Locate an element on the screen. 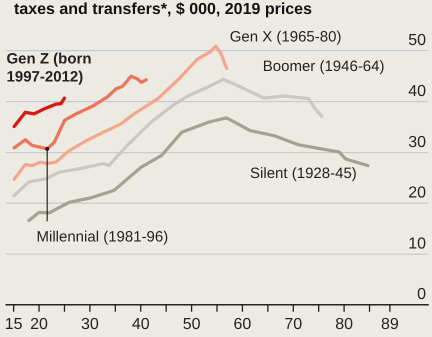 The width and height of the screenshot is (432, 337). x-tick-label: 15 is located at coordinates (13, 324).